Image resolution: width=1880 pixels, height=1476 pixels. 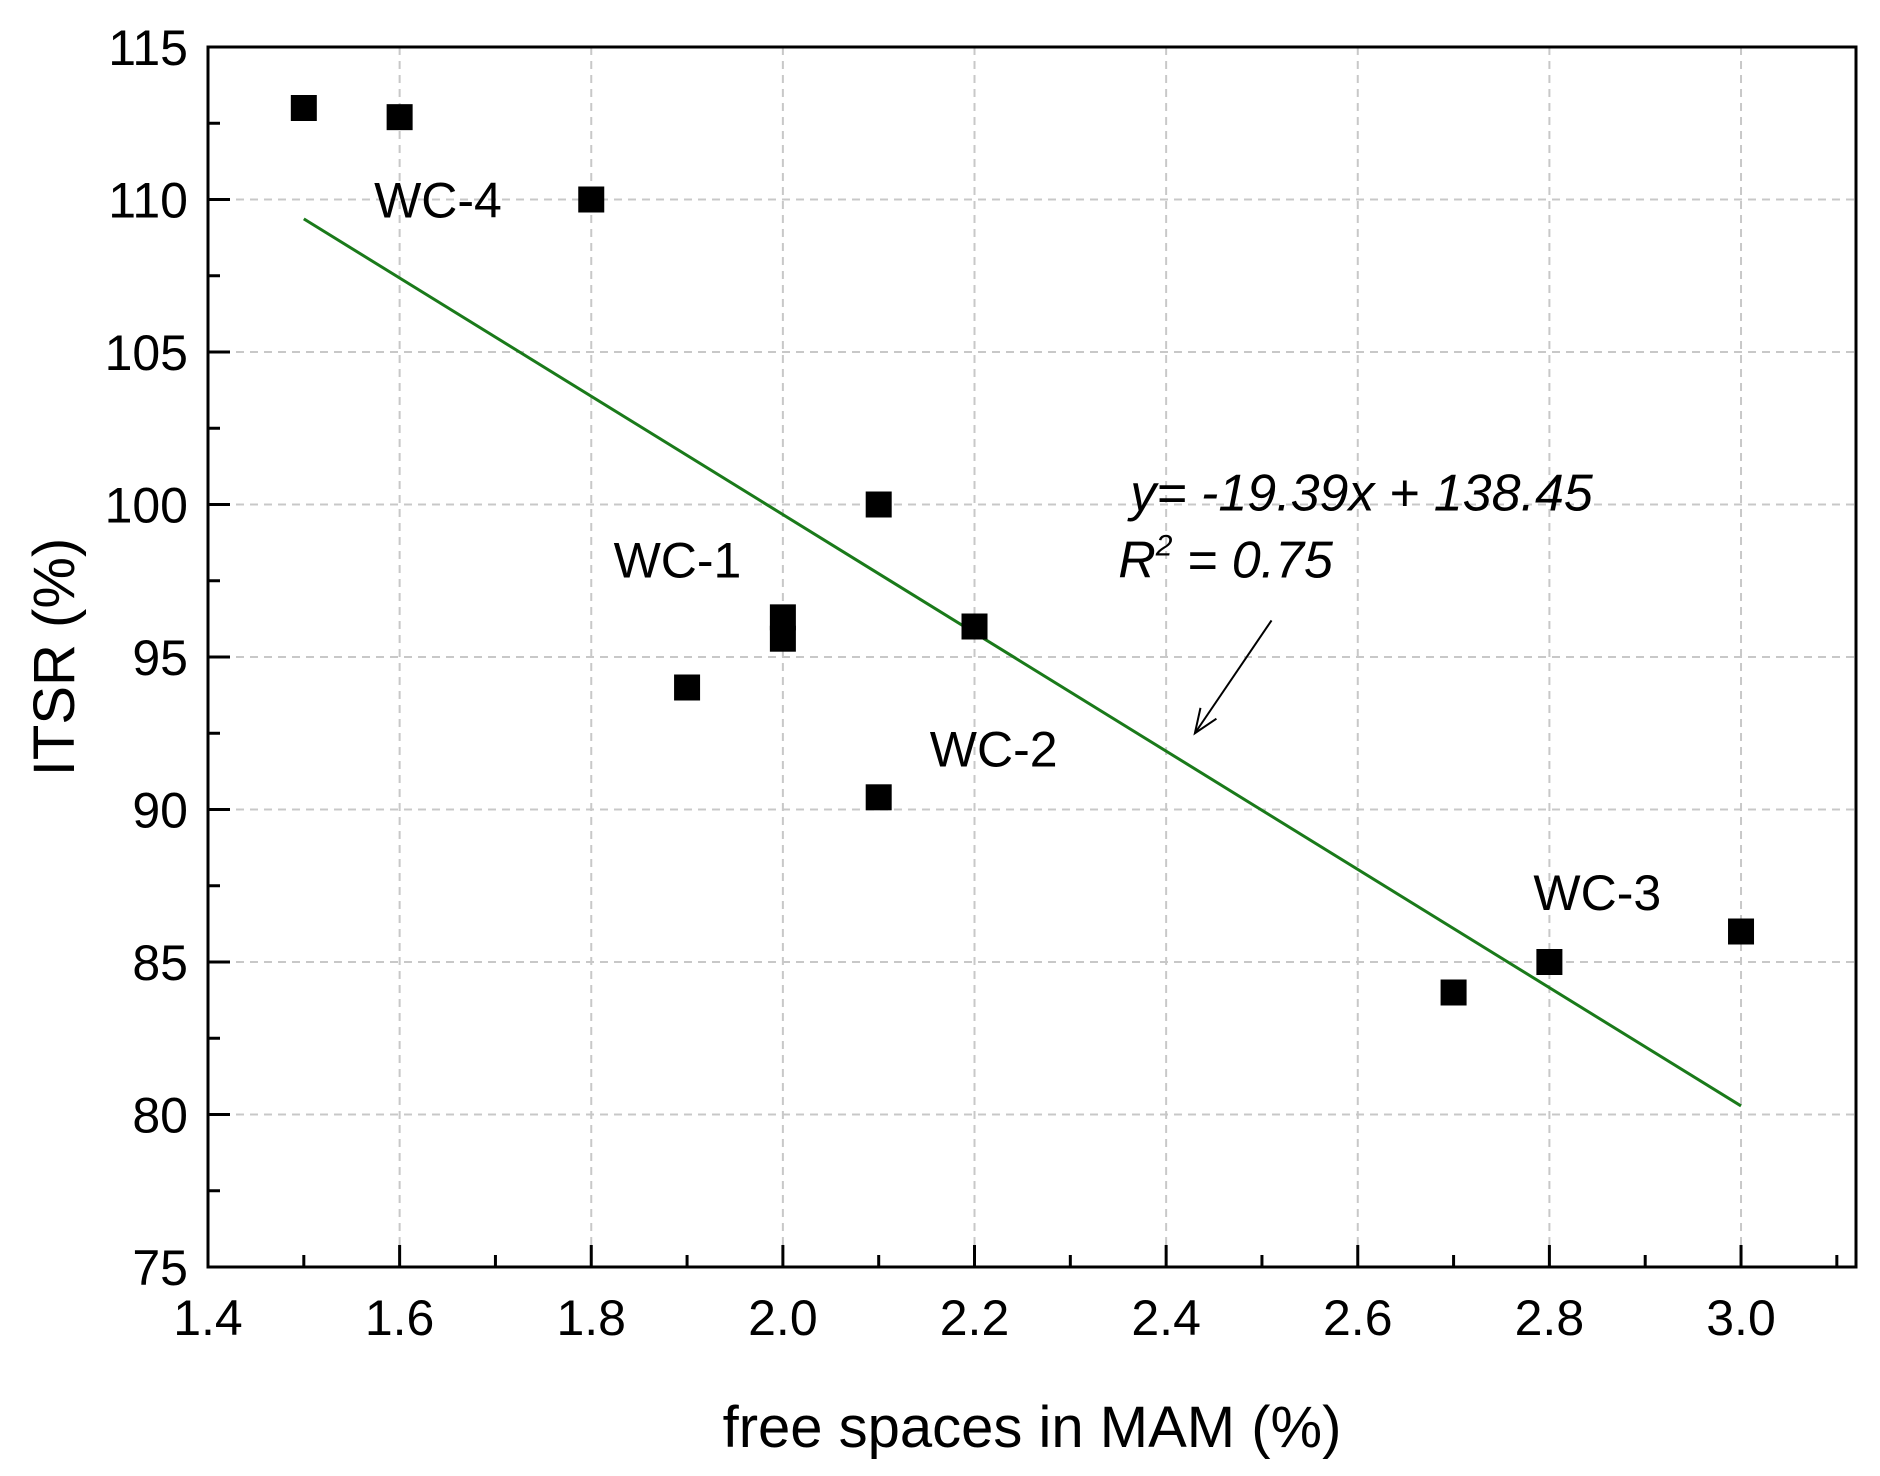 What do you see at coordinates (160, 1268) in the screenshot?
I see `y-tick-label: 75` at bounding box center [160, 1268].